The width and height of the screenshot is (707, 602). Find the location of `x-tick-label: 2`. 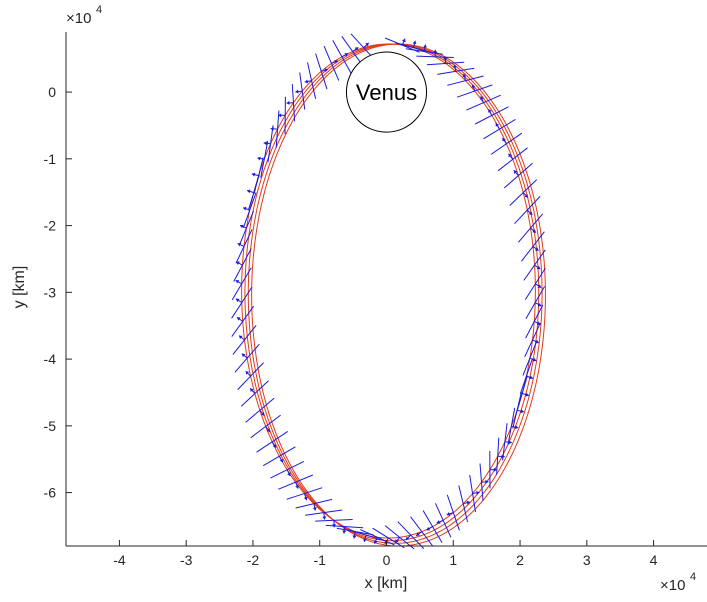

x-tick-label: 2 is located at coordinates (520, 560).